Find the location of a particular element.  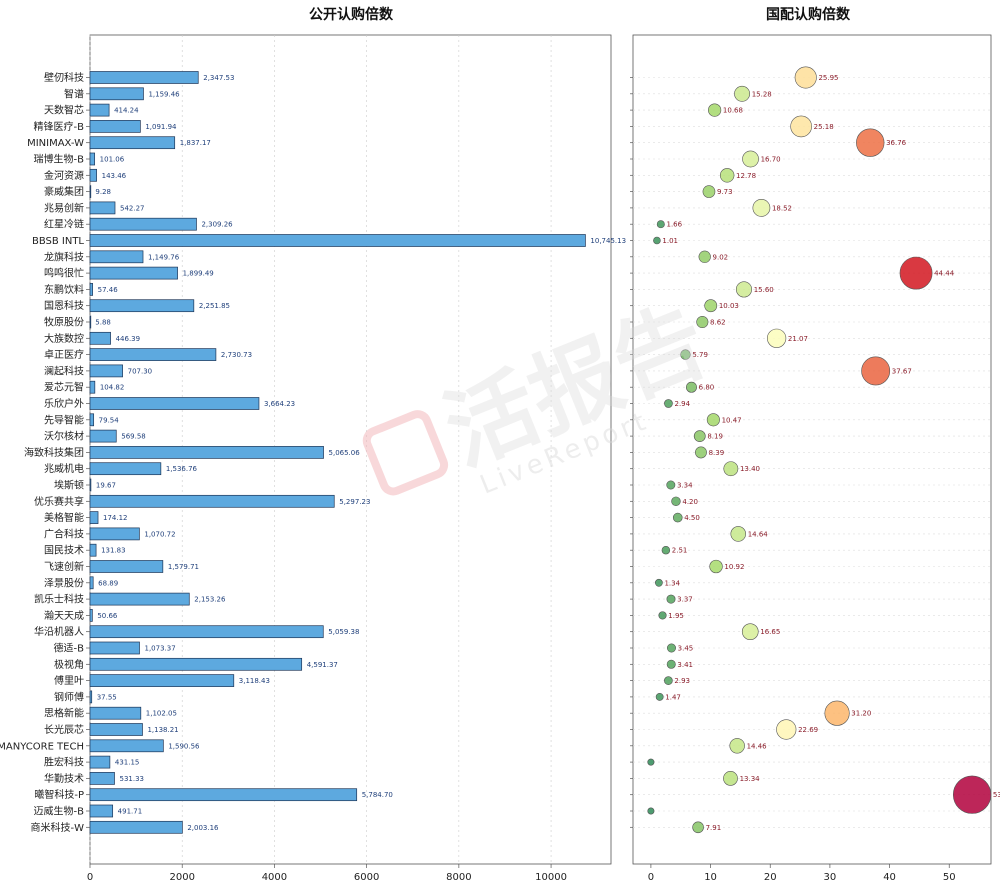

bar-value-label: 1,579.71 is located at coordinates (183, 567).